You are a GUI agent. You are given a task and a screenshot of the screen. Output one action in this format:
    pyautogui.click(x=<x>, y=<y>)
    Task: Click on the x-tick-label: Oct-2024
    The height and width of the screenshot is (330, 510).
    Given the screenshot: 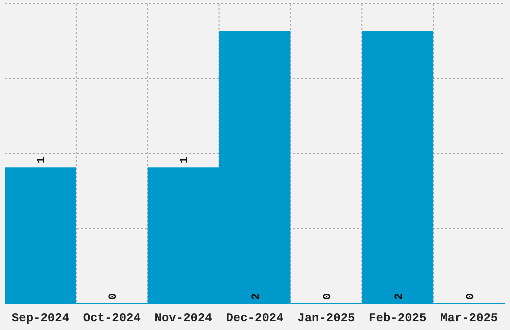 What is the action you would take?
    pyautogui.click(x=112, y=318)
    